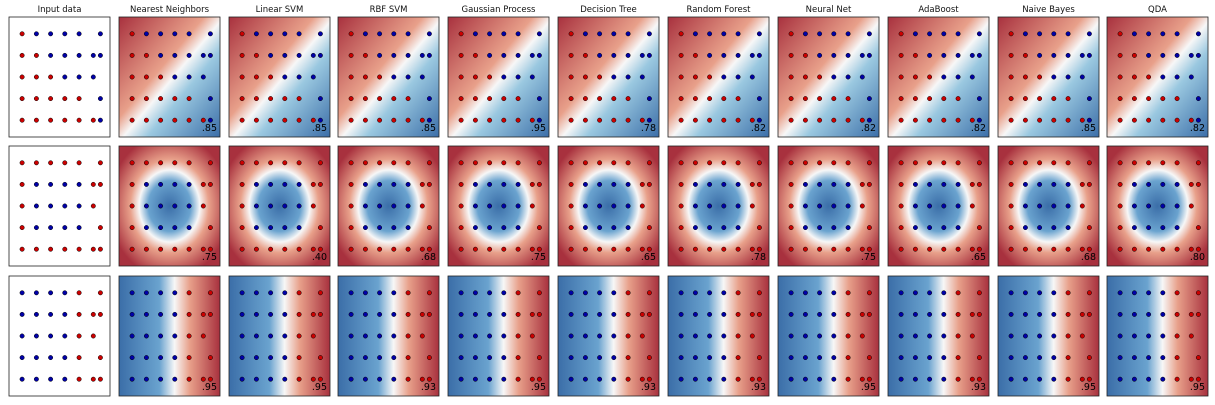 This screenshot has height=405, width=1215. I want to click on column-title: AdaBoost, so click(938, 10).